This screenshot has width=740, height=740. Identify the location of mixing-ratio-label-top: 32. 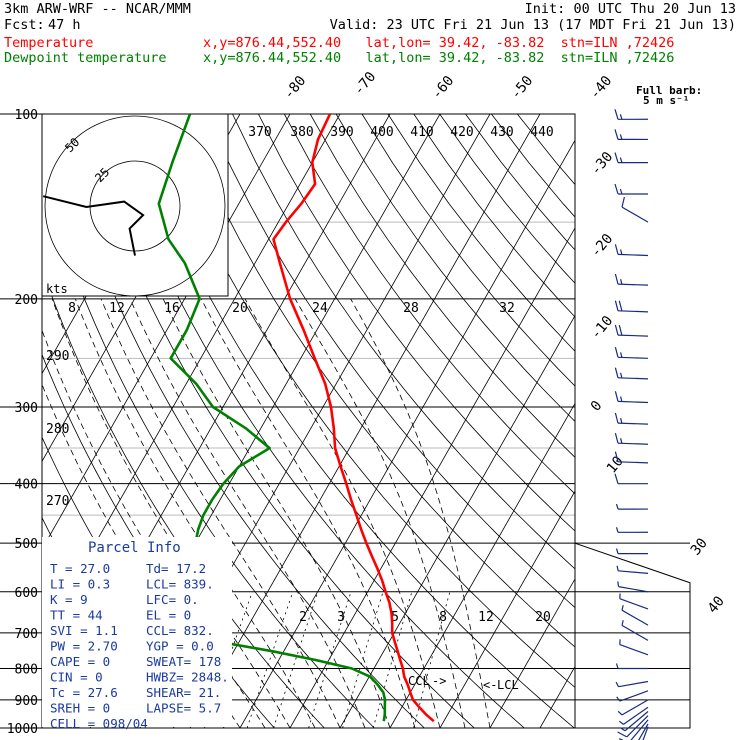
(507, 308).